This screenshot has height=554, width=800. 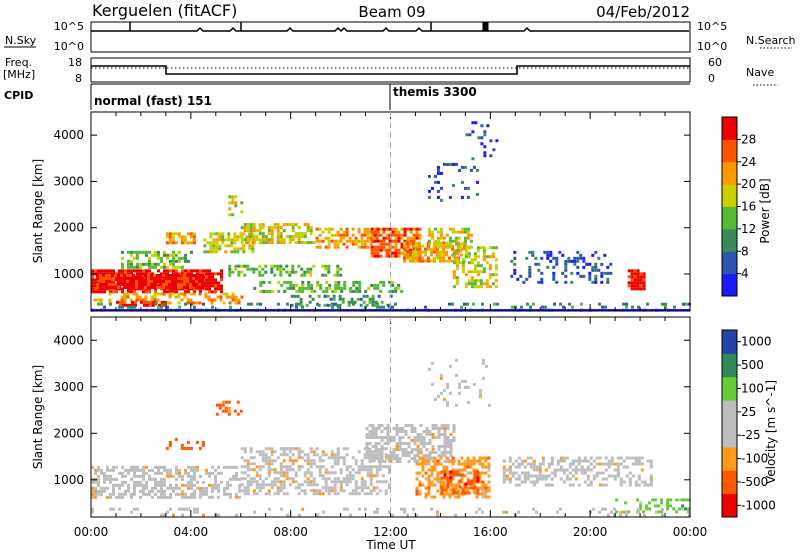 I want to click on colorbar-tick-label: 100, so click(x=752, y=388).